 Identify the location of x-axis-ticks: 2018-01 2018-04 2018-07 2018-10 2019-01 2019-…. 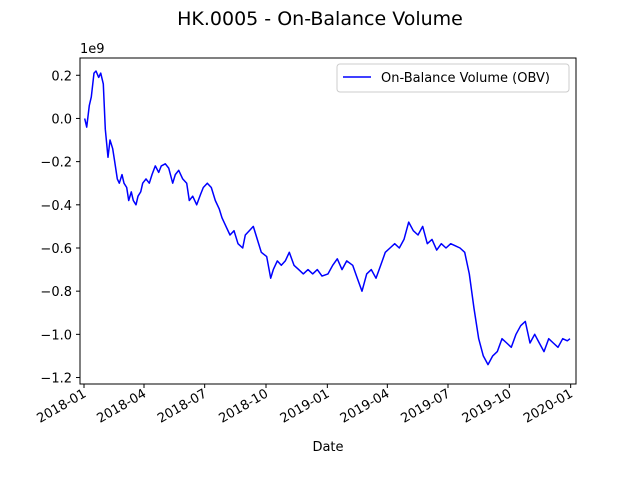
(305, 405).